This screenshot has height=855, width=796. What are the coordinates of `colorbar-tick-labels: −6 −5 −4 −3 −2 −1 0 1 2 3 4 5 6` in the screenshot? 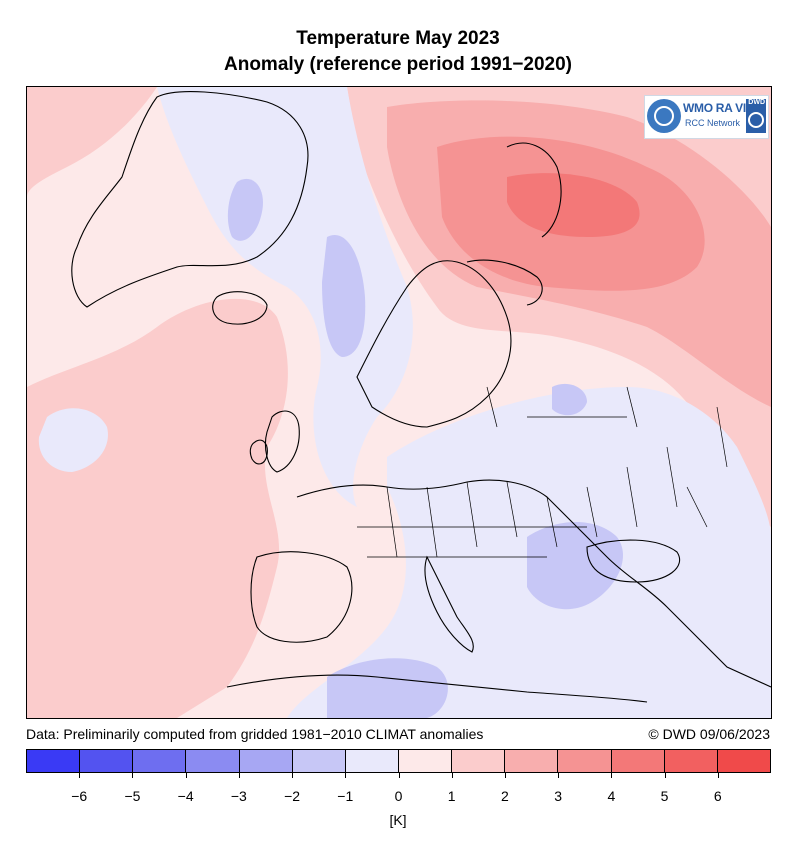 It's located at (398, 798).